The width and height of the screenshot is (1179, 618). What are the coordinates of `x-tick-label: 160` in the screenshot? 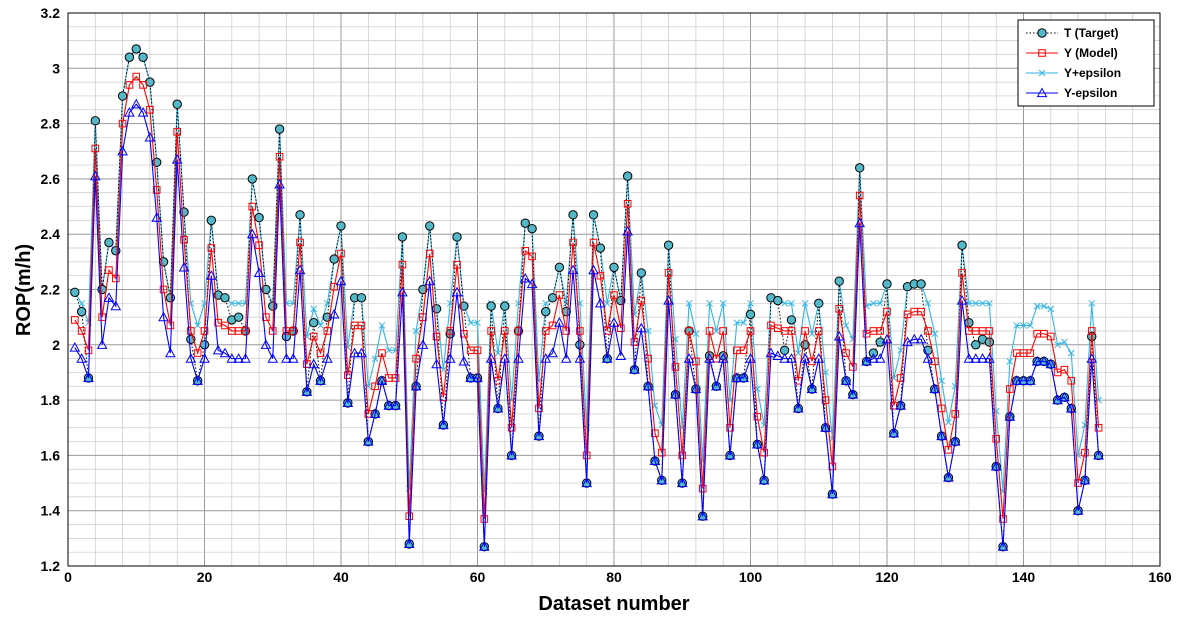 It's located at (1160, 577).